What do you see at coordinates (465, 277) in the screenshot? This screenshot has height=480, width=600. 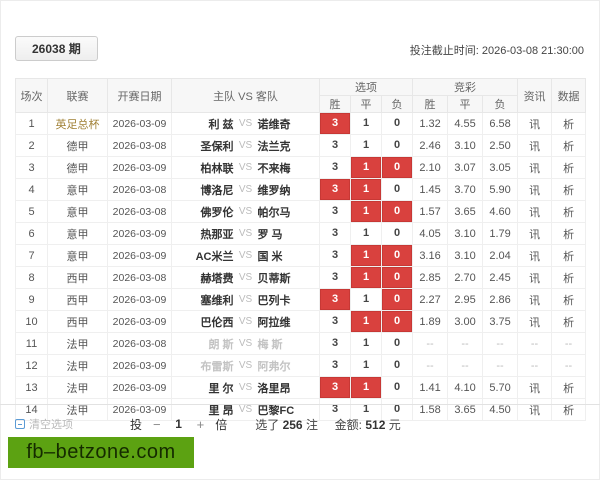 I see `odds-draw: 2.70` at bounding box center [465, 277].